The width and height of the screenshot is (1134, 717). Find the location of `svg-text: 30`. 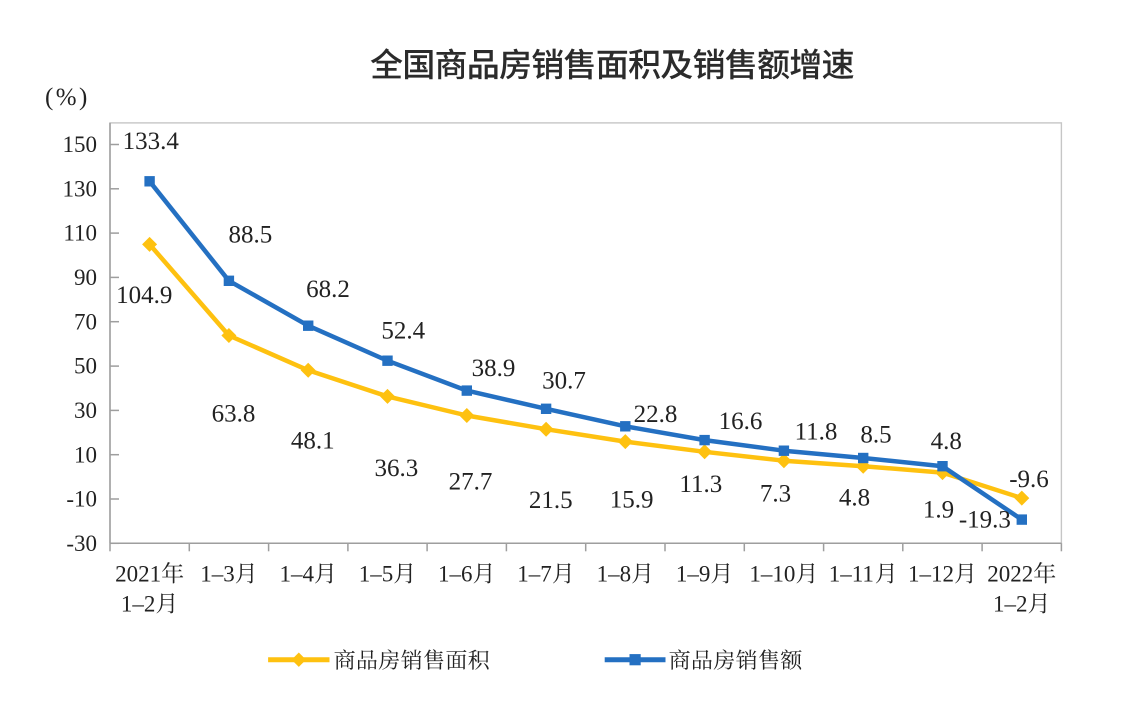

svg-text: 30 is located at coordinates (85, 410).